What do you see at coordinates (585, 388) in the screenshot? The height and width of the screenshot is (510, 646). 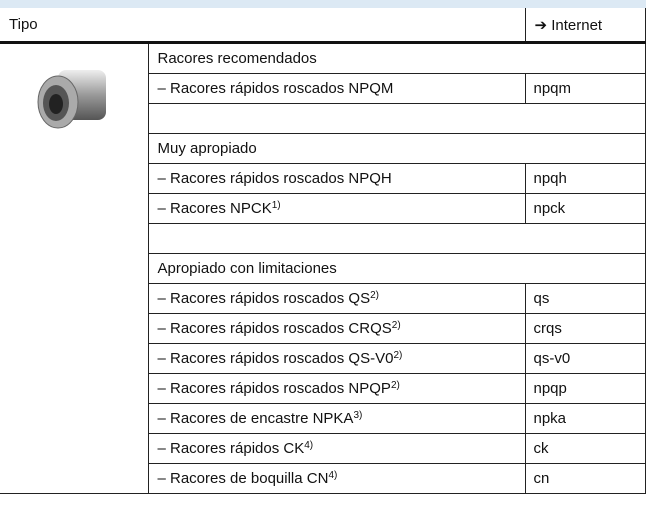 I see `item-link: npqp` at bounding box center [585, 388].